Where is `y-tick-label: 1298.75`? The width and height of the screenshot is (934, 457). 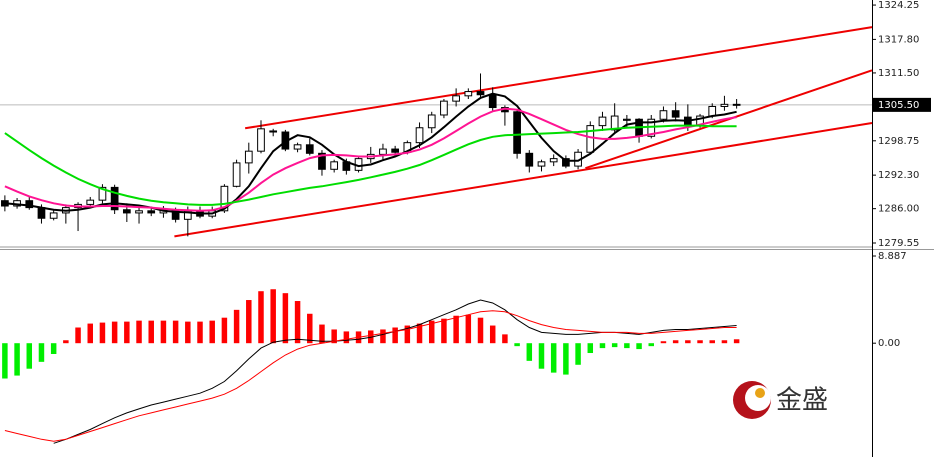 y-tick-label: 1298.75 is located at coordinates (898, 141).